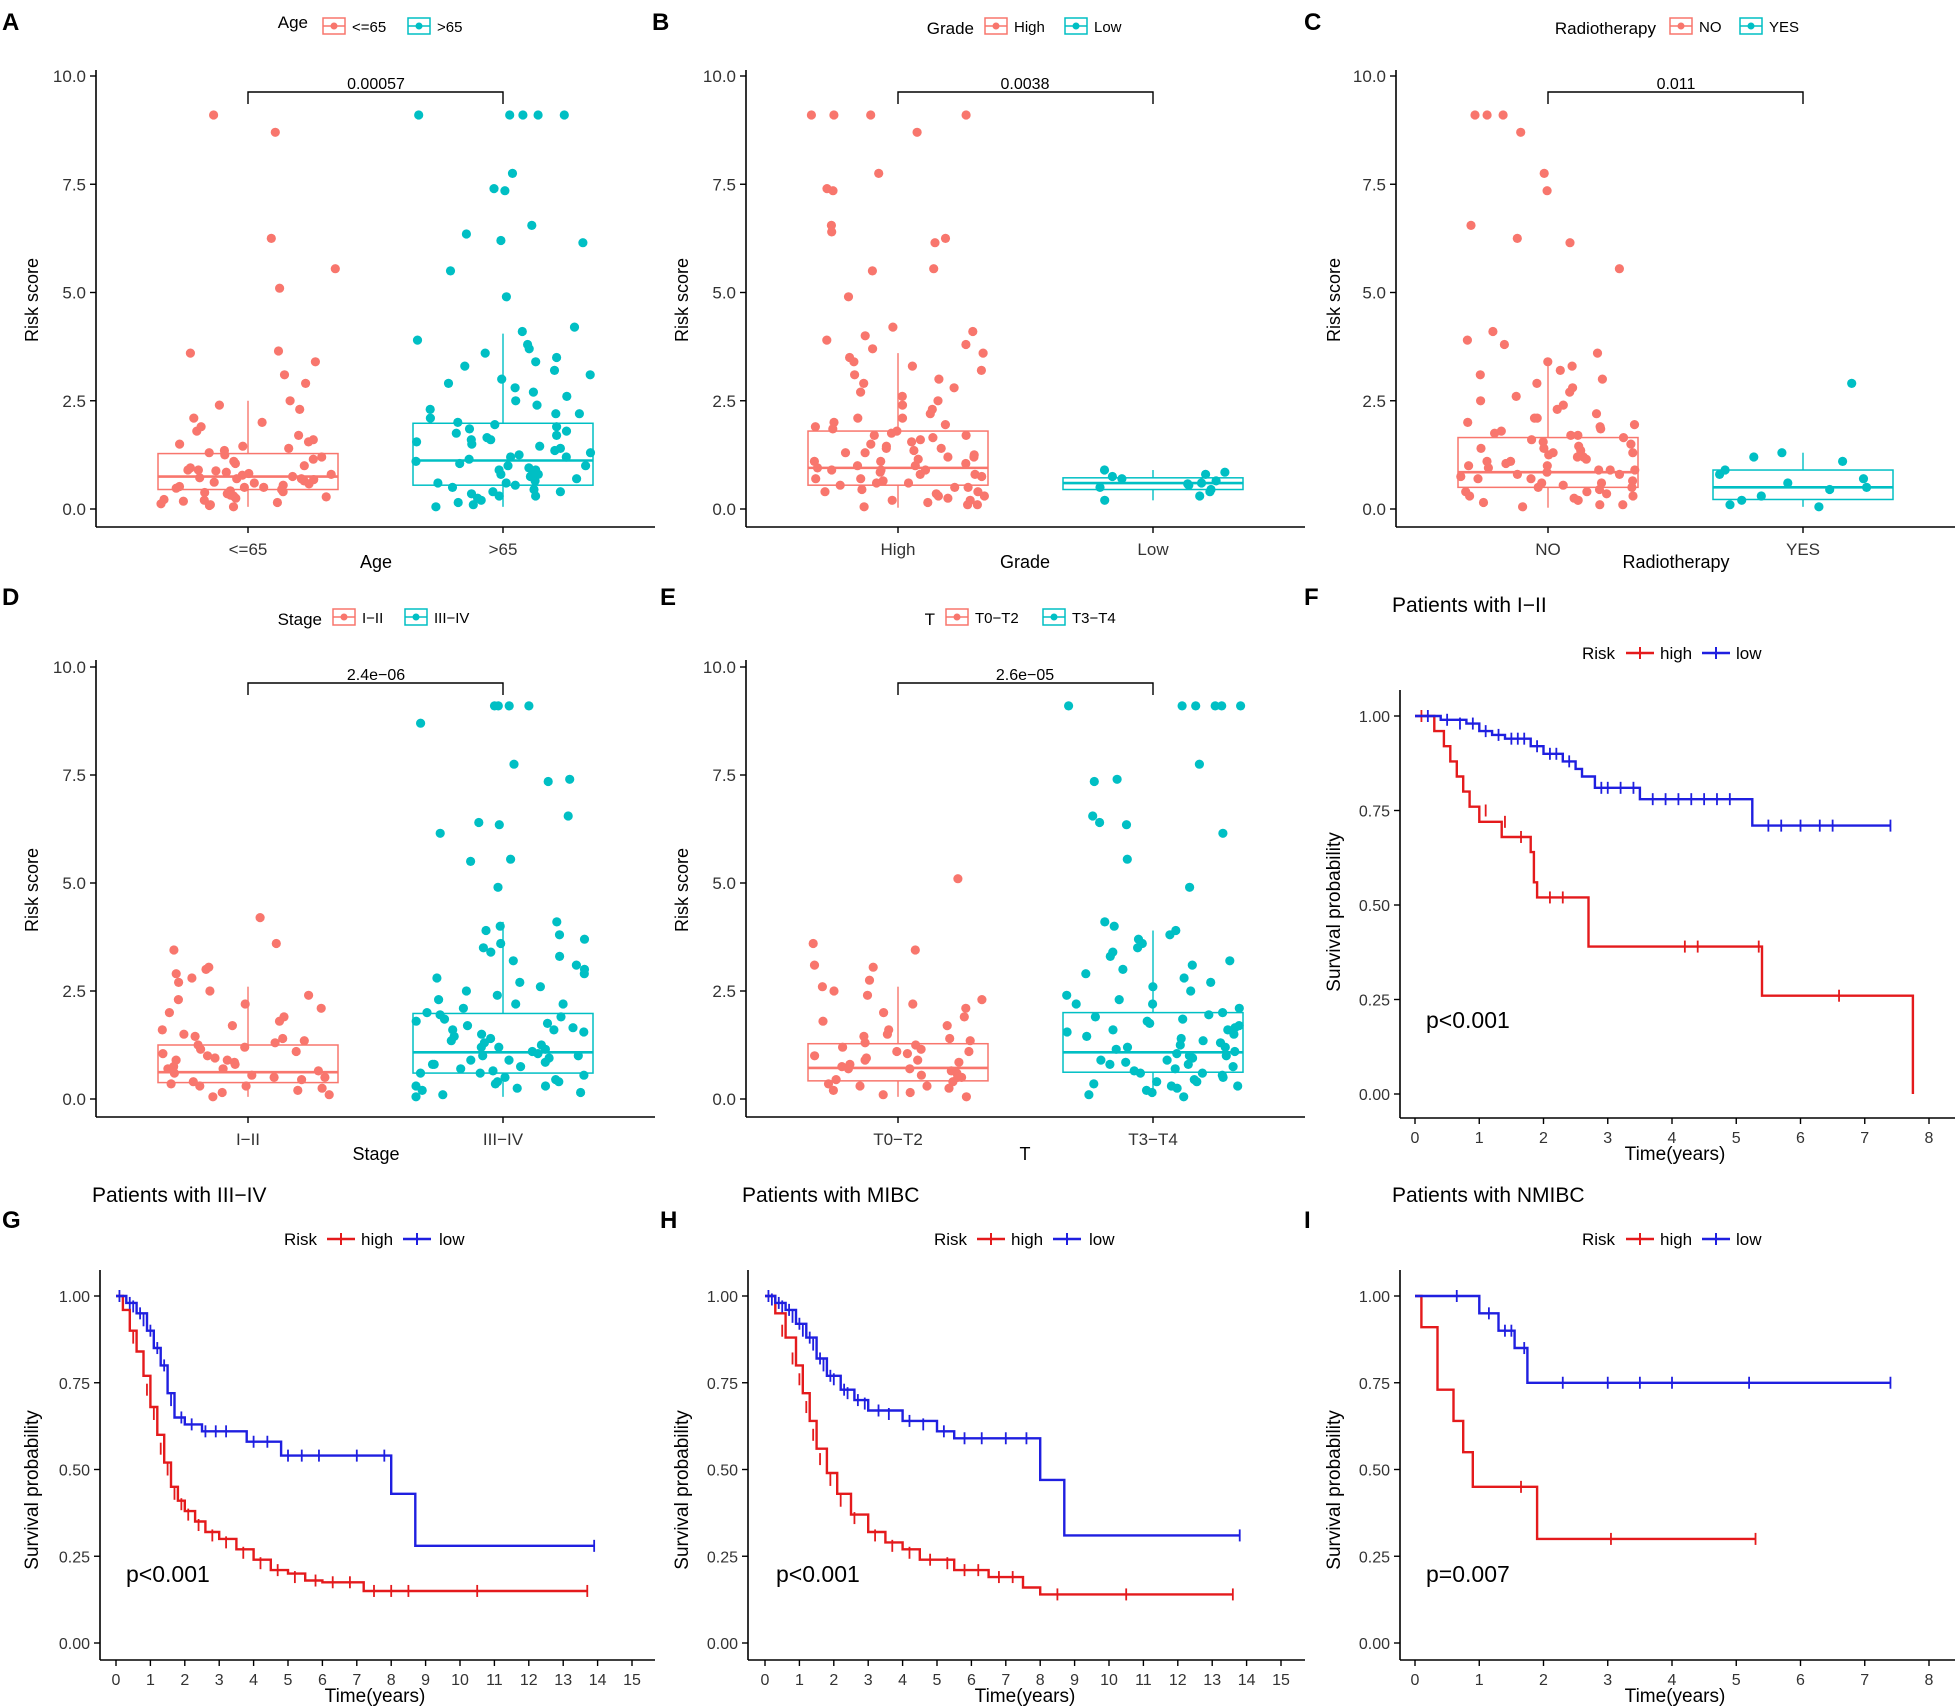  I want to click on y-tick-label: 1.00, so click(1374, 717).